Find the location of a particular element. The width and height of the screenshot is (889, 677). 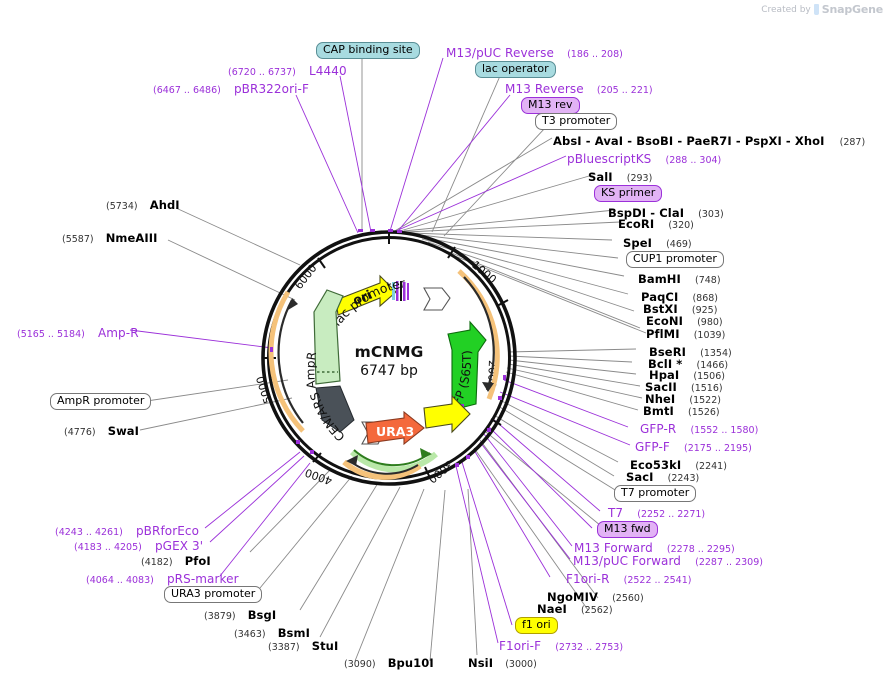

label-m13-puc-forward: M13/pUC Forward (2287 .. 2309) is located at coordinates (668, 560).